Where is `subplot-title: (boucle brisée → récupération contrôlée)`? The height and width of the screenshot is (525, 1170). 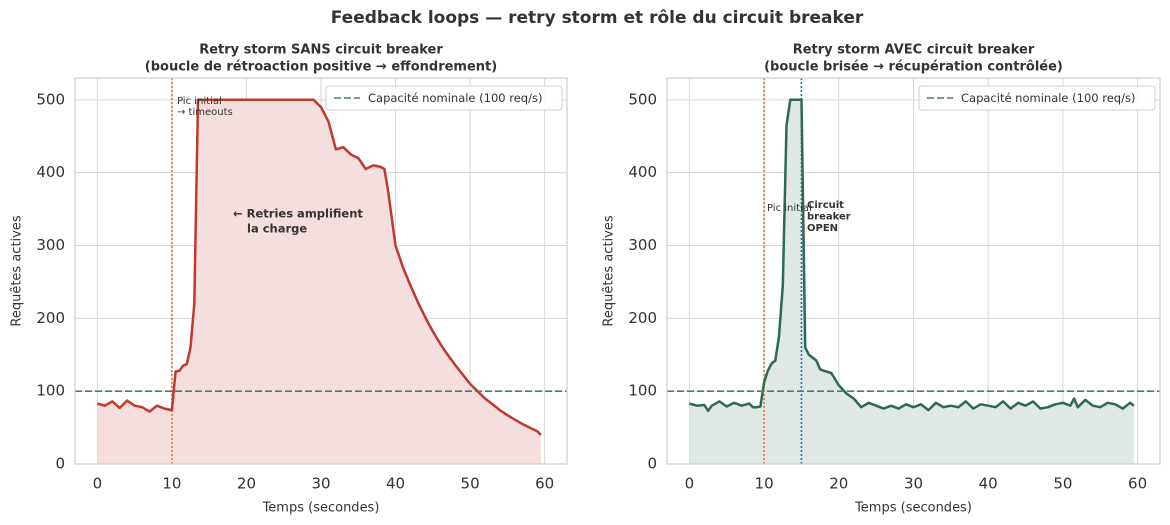 subplot-title: (boucle brisée → récupération contrôlée) is located at coordinates (913, 67).